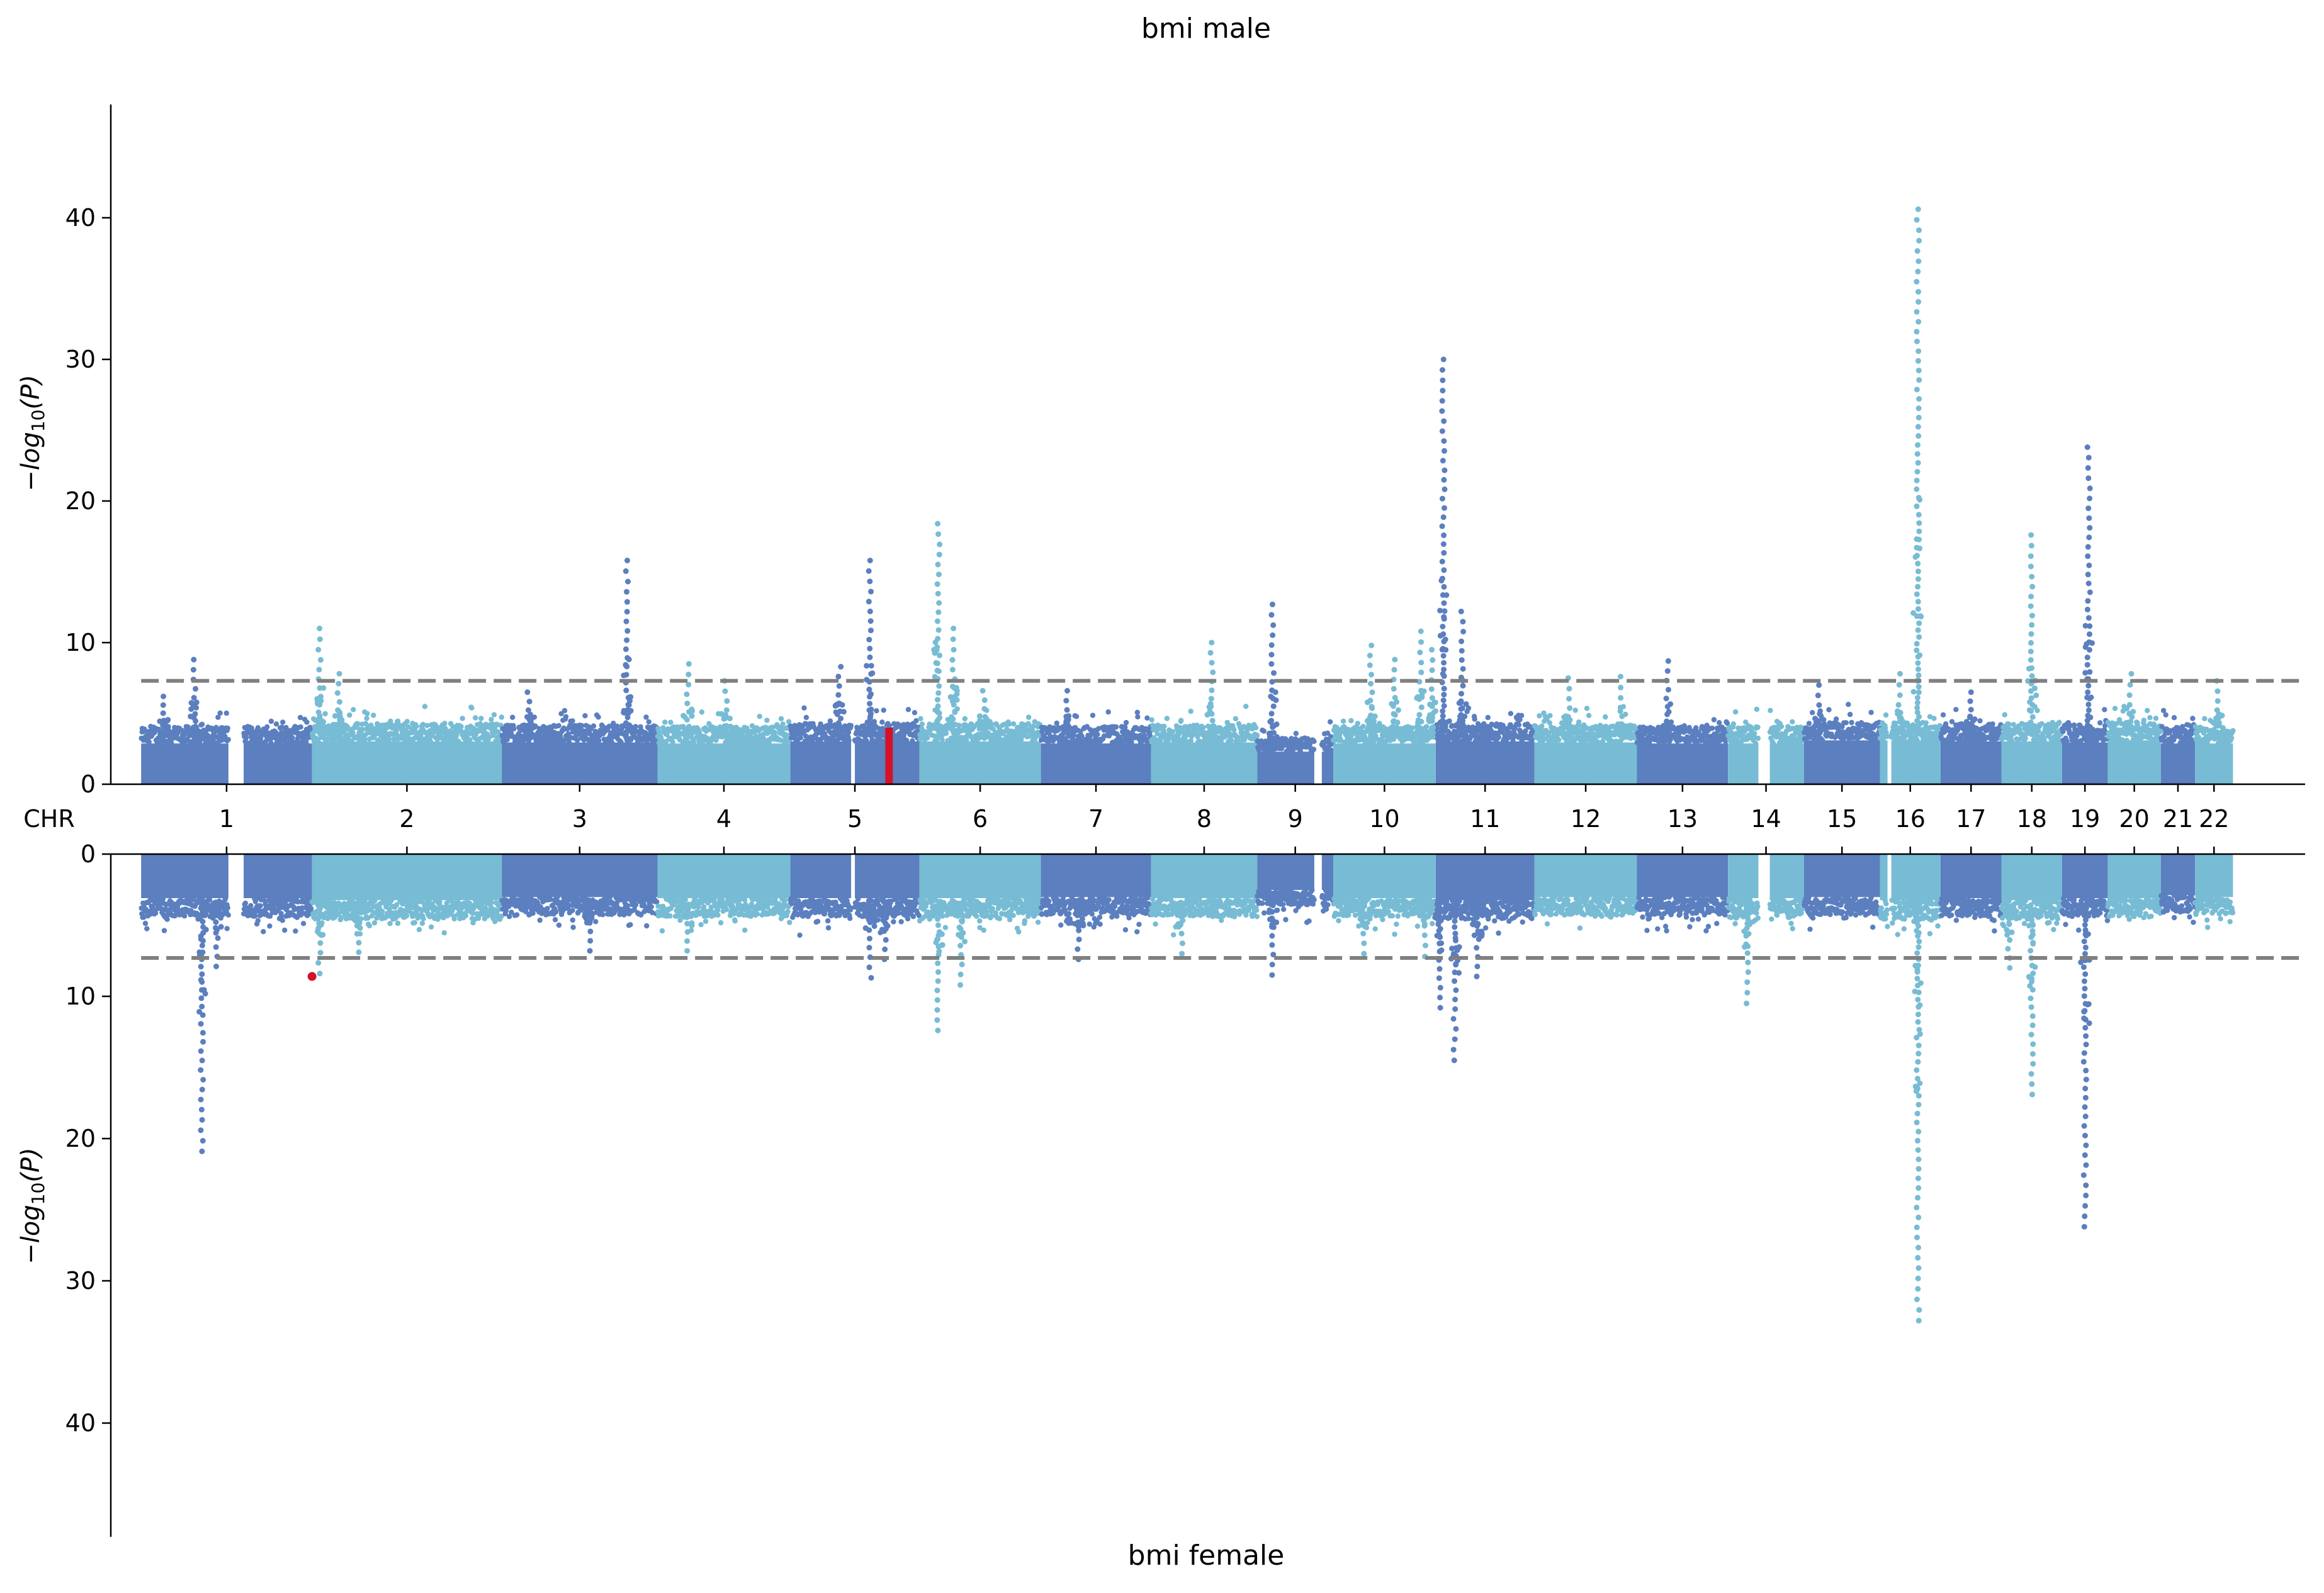 The height and width of the screenshot is (1593, 2324). Describe the element at coordinates (1758, 738) in the screenshot. I see `top-chr-14-point` at that location.